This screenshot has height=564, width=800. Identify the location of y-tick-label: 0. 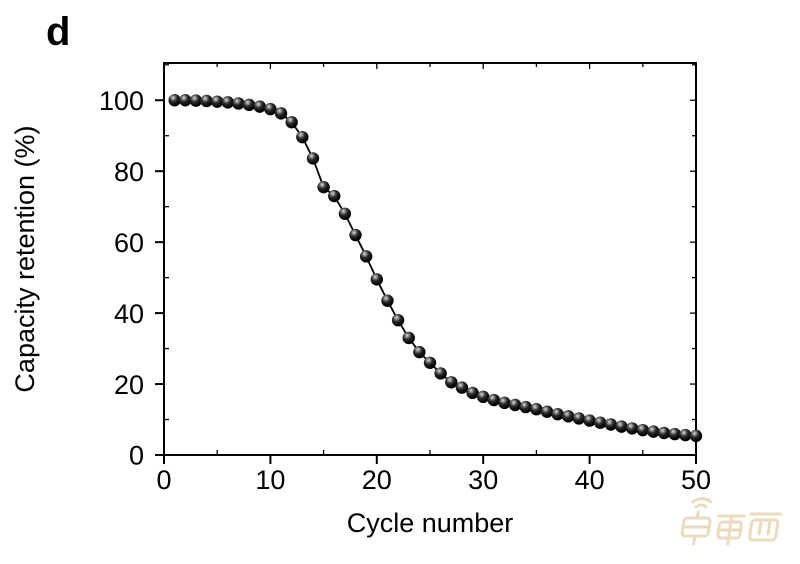
(136, 456).